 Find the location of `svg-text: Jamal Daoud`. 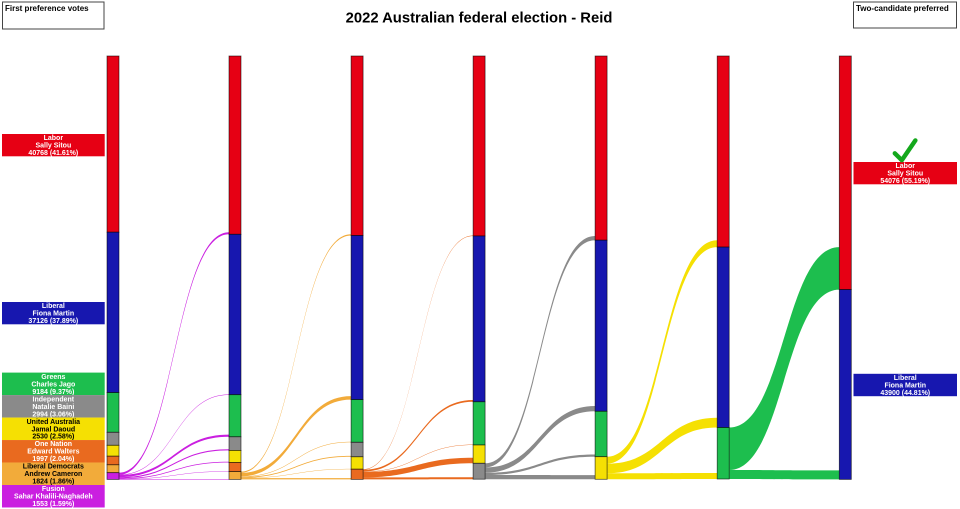

svg-text: Jamal Daoud is located at coordinates (54, 429).